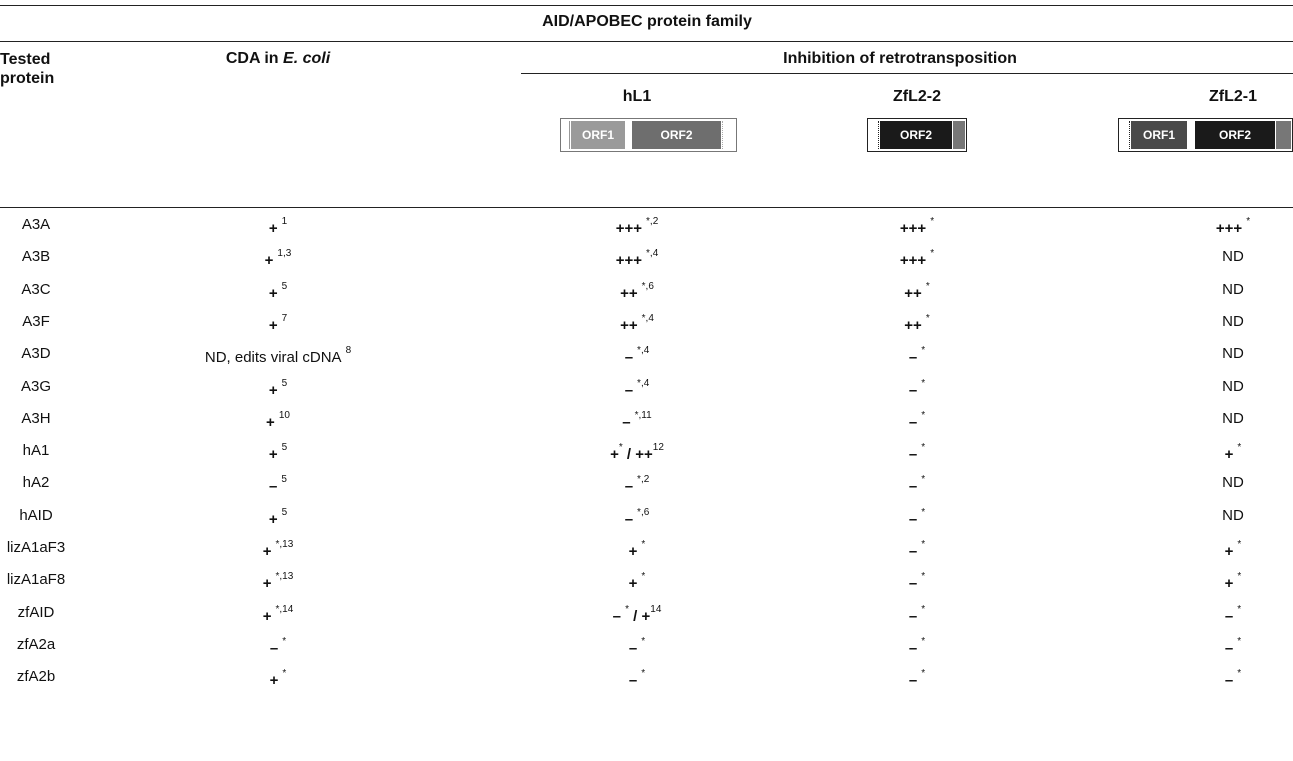 Image resolution: width=1293 pixels, height=761 pixels. What do you see at coordinates (284, 544) in the screenshot?
I see `cda-superscript: *,13` at bounding box center [284, 544].